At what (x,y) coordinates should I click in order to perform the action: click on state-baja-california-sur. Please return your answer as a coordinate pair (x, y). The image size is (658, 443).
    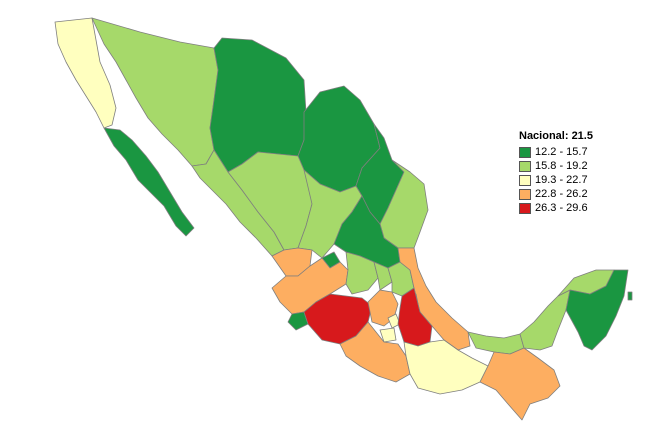
    Looking at the image, I should click on (149, 182).